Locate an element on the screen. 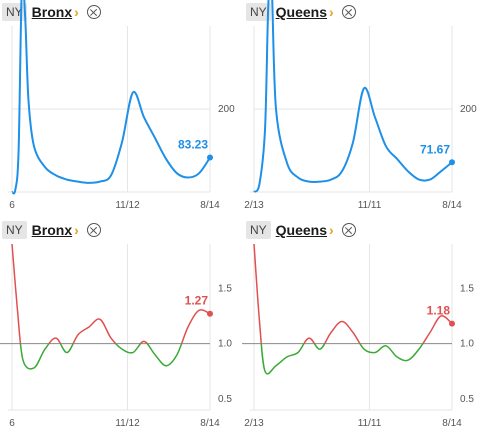 The image size is (478, 440). value-label: 1.18 is located at coordinates (439, 311).